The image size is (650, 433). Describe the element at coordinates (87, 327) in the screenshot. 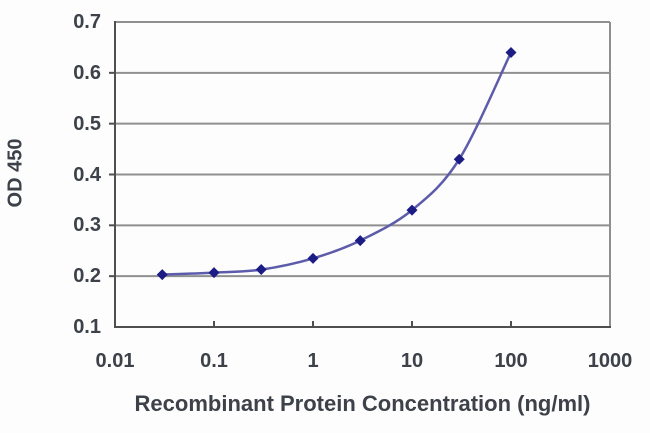

I see `y-tick-label: 0.1` at that location.